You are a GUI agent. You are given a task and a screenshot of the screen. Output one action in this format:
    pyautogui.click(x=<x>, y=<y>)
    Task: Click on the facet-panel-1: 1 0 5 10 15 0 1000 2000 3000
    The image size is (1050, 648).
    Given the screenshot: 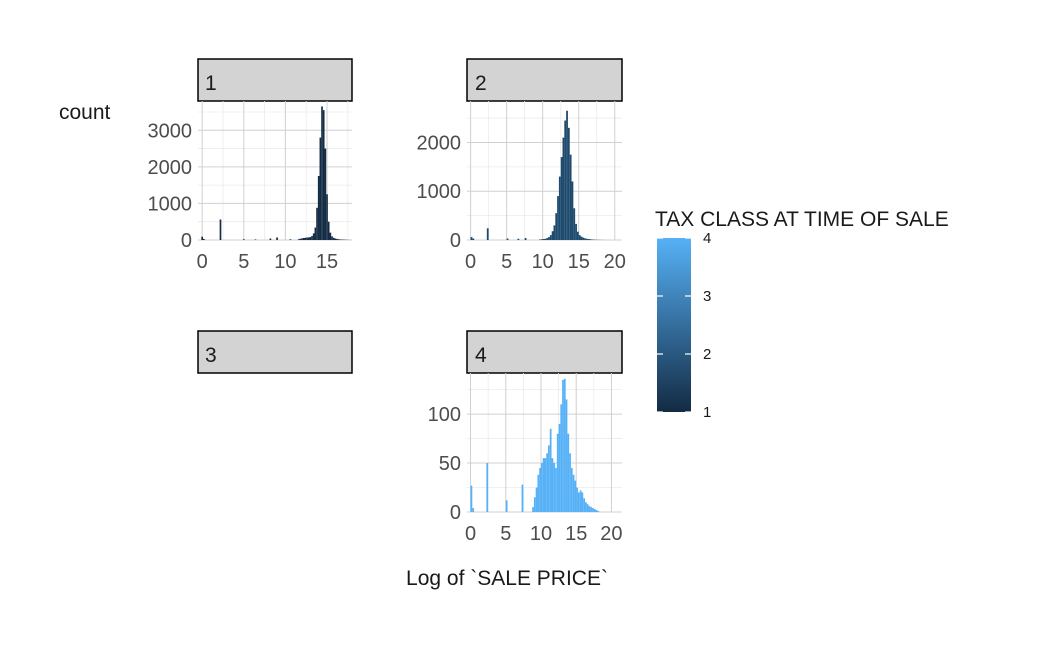 What is the action you would take?
    pyautogui.click(x=250, y=165)
    